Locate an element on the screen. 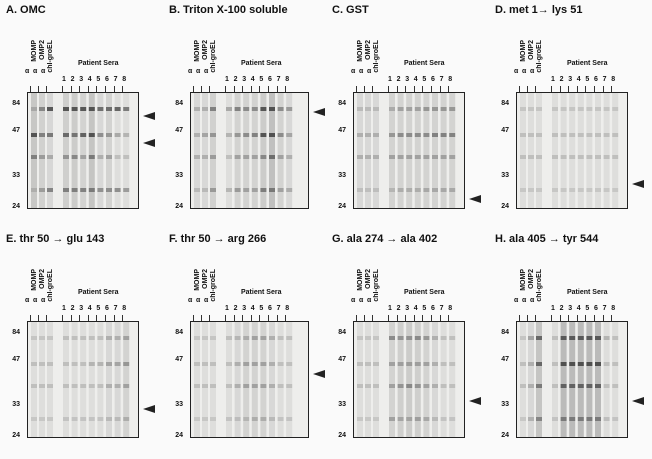 Image resolution: width=652 pixels, height=459 pixels. panel-title: H. ala 405 → tyr 544 is located at coordinates (547, 239).